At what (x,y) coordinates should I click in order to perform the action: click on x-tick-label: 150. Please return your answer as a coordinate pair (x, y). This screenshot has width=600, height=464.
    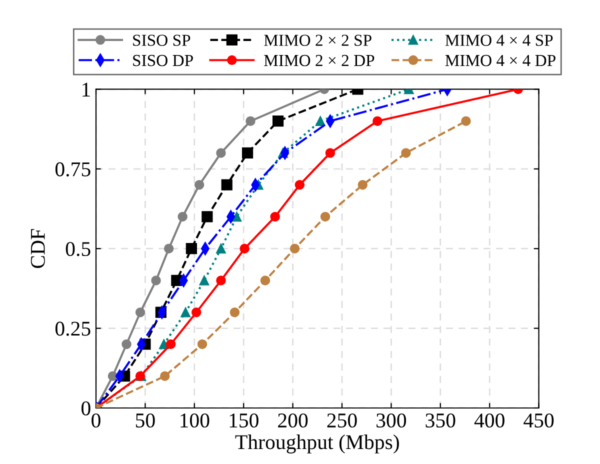
    Looking at the image, I should click on (244, 420).